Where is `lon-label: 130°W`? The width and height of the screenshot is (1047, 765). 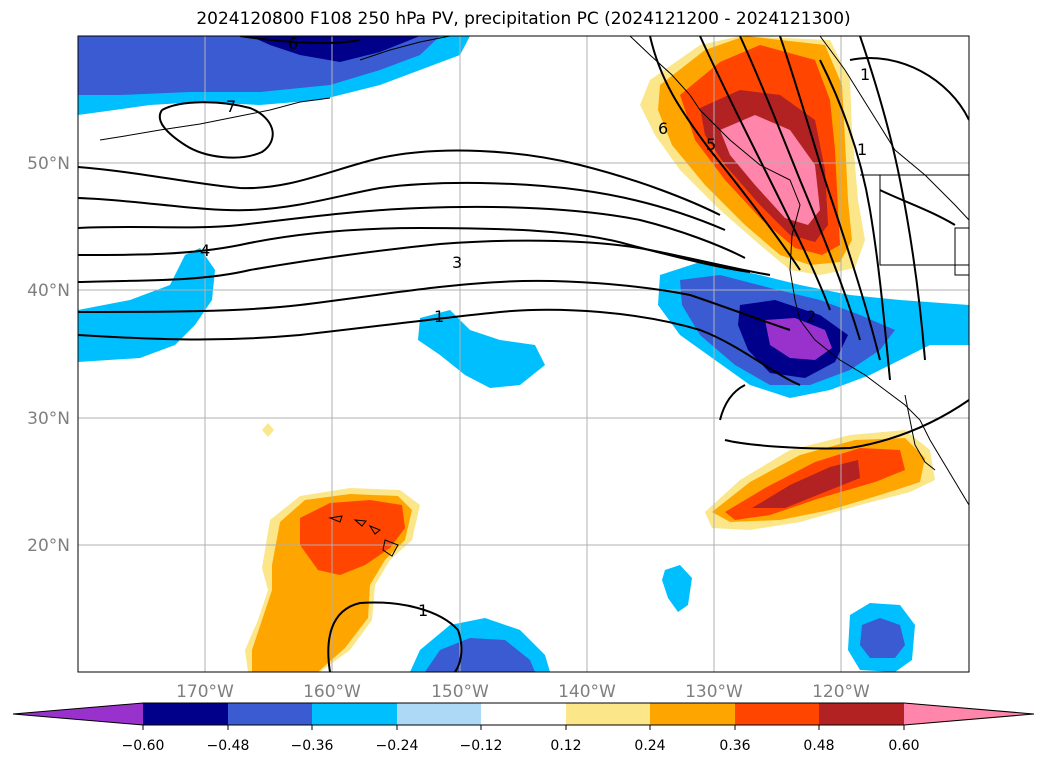
lon-label: 130°W is located at coordinates (714, 692).